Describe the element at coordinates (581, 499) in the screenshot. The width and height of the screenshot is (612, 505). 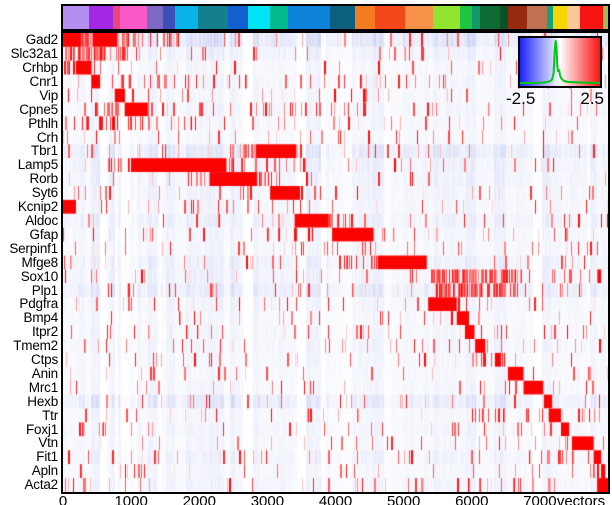
I see `x-axis-label: vectors` at that location.